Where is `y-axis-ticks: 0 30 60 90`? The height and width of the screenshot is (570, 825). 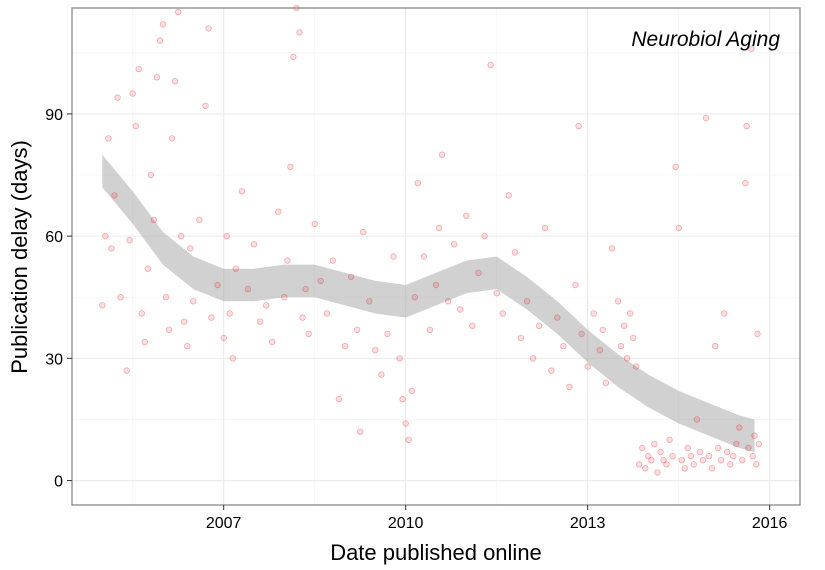
y-axis-ticks: 0 30 60 90 is located at coordinates (58, 299).